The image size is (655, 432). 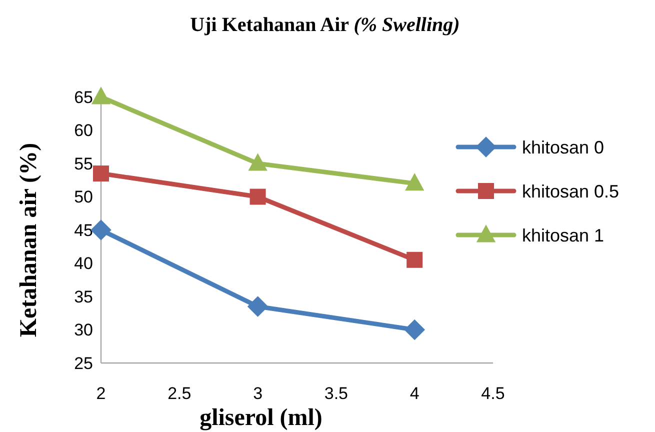 I want to click on x-tick-label: 3, so click(x=258, y=393).